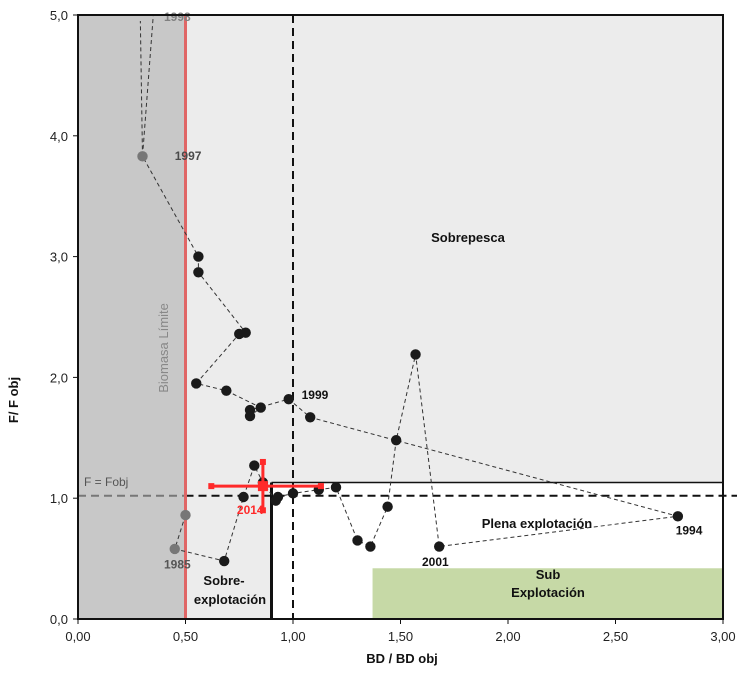 This screenshot has height=692, width=741. What do you see at coordinates (163, 348) in the screenshot?
I see `limit-biomass-label: Biomasa Límite` at bounding box center [163, 348].